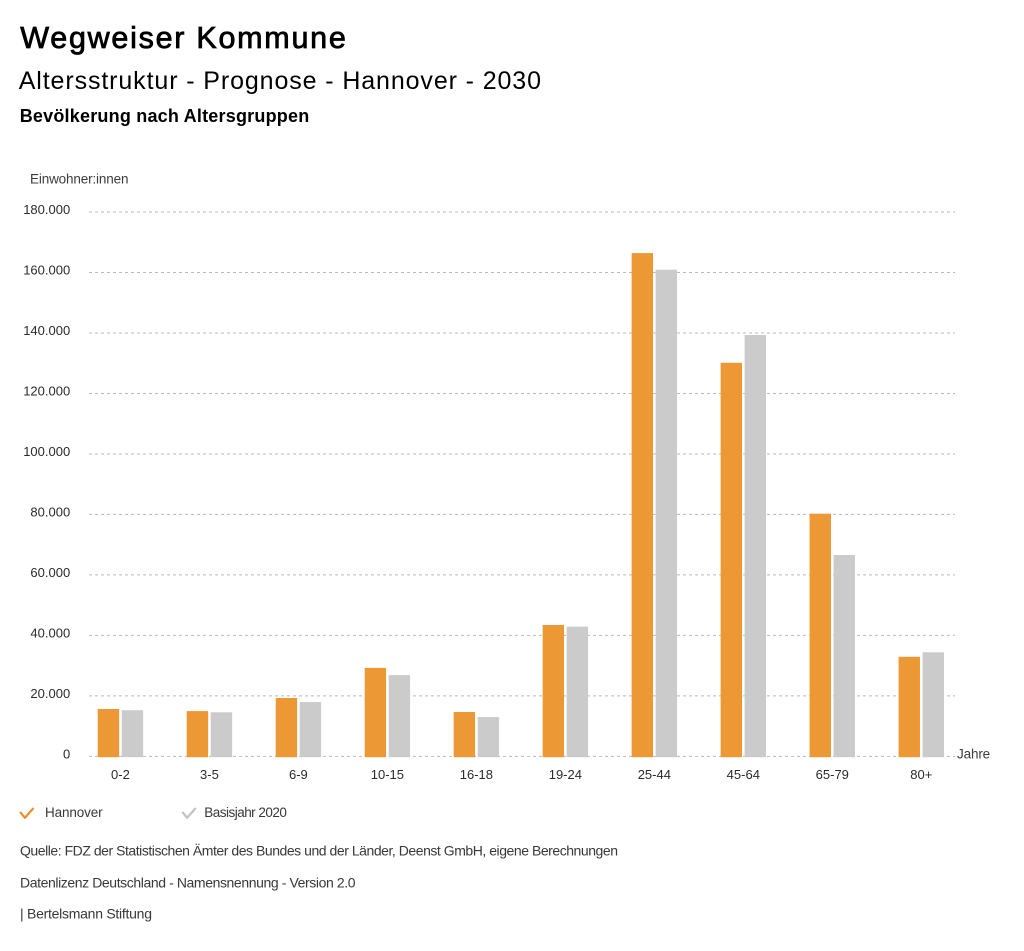 The image size is (1024, 951). Describe the element at coordinates (46, 330) in the screenshot. I see `svg-text: 140.000` at that location.